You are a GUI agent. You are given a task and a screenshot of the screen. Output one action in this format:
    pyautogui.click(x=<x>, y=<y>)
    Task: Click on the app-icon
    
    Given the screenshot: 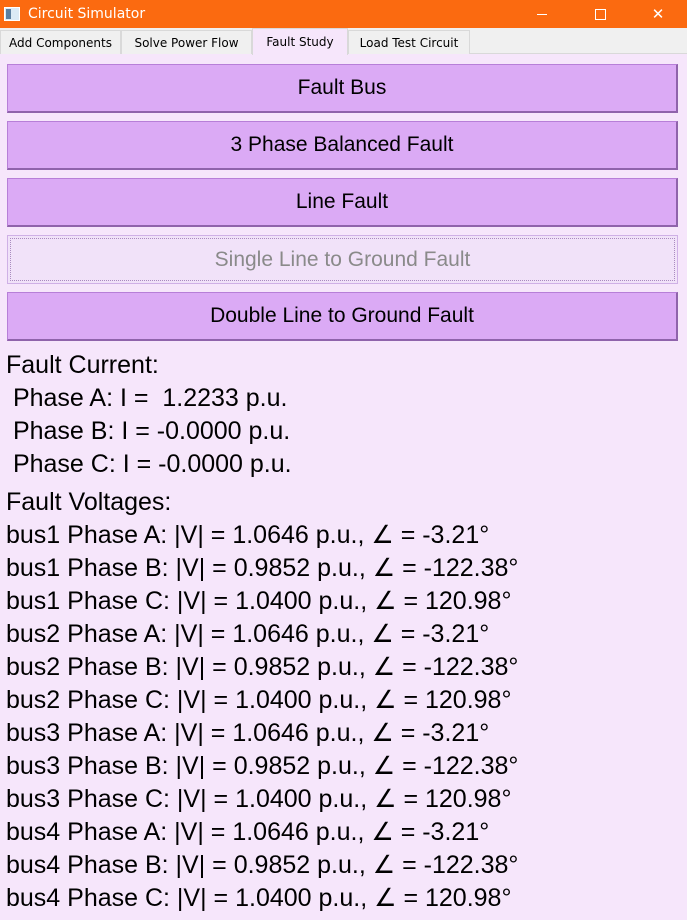 What is the action you would take?
    pyautogui.click(x=12, y=14)
    